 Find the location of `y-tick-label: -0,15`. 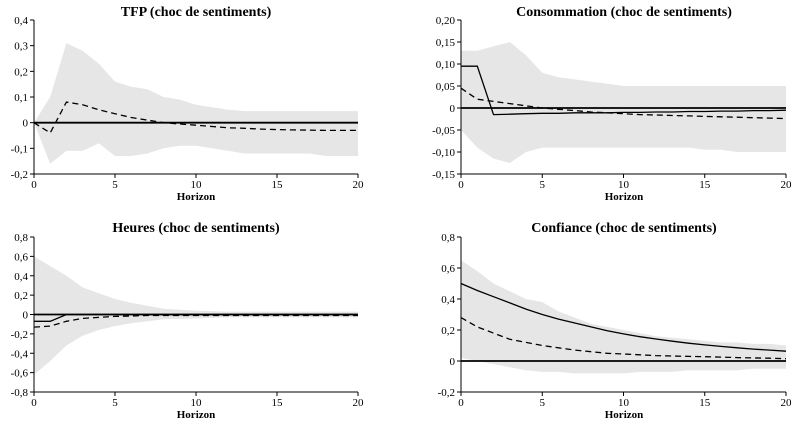

y-tick-label: -0,15 is located at coordinates (443, 175).